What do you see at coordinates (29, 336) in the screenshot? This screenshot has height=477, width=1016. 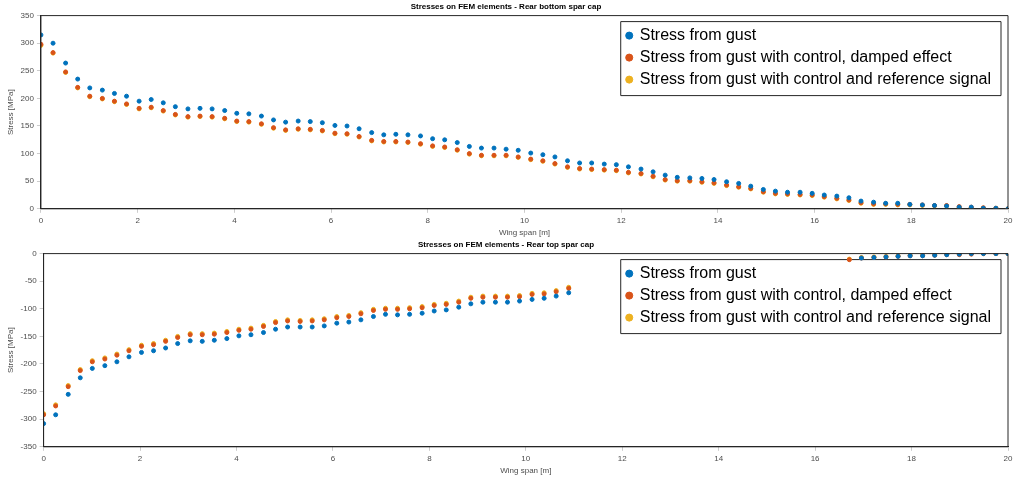 I see `y-tick-label: -150` at bounding box center [29, 336].